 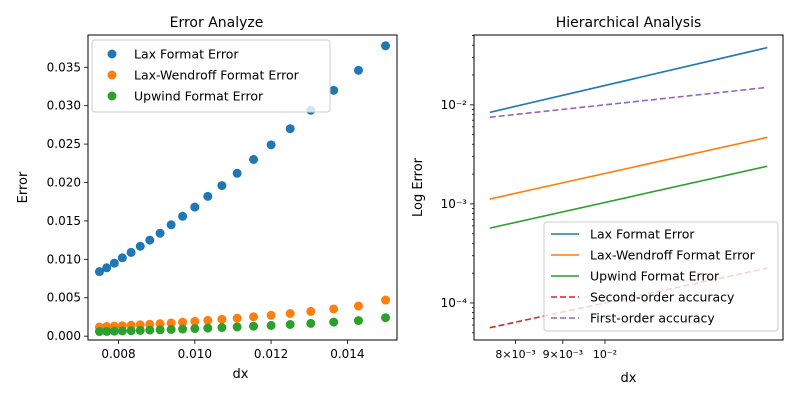 I want to click on y-tick-label: 10⁻³, so click(x=454, y=204).